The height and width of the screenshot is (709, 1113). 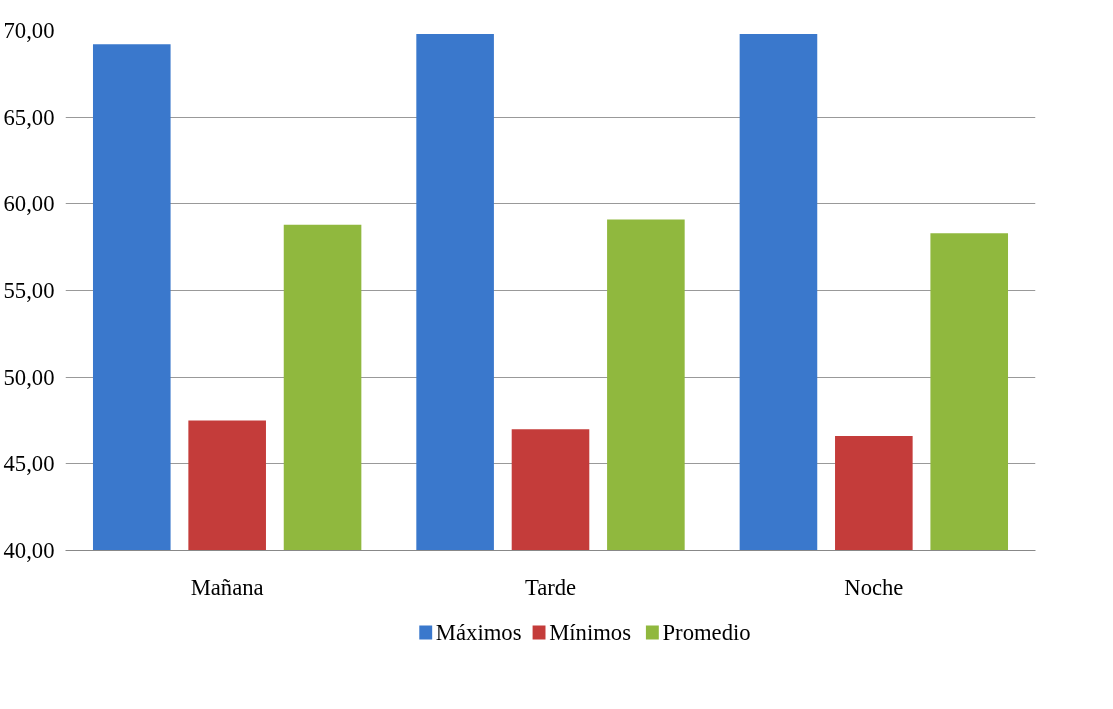 I want to click on y-tick-label: 50,00, so click(x=29, y=377).